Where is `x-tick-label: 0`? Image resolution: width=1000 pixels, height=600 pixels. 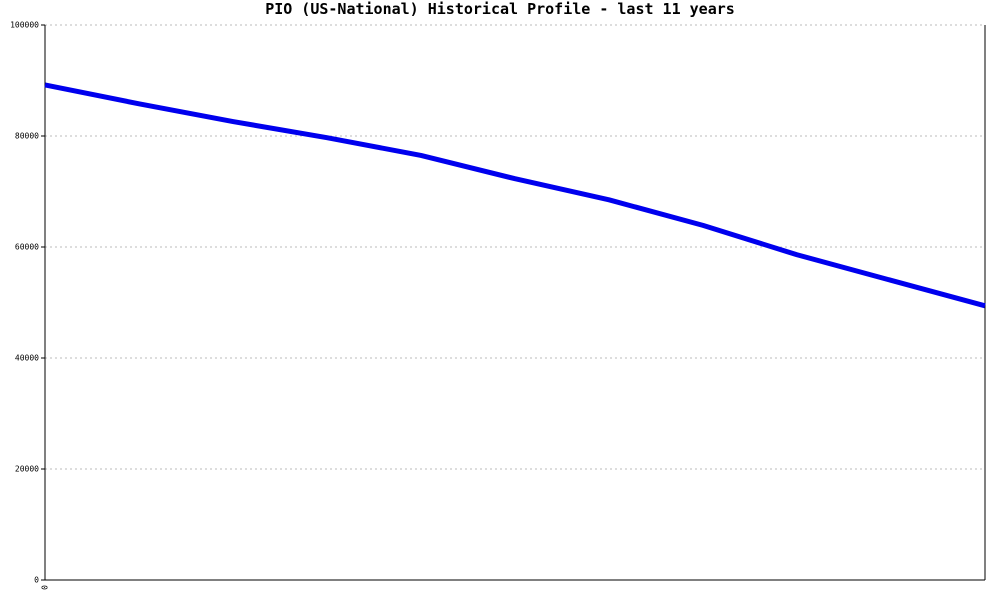 x-tick-label: 0 is located at coordinates (45, 587).